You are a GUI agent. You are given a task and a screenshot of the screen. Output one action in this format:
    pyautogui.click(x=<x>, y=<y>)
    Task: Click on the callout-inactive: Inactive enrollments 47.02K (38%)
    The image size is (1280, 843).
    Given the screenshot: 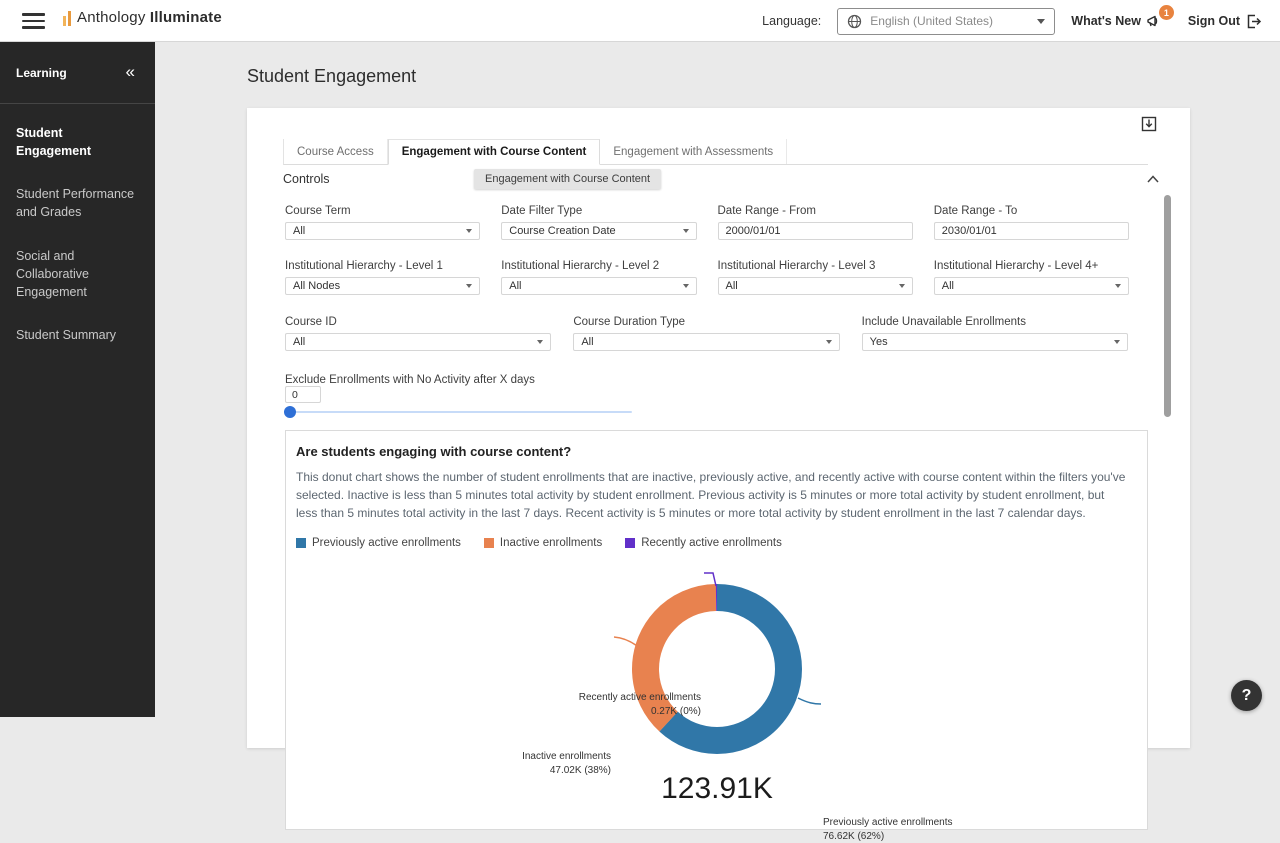 What is the action you would take?
    pyautogui.click(x=566, y=763)
    